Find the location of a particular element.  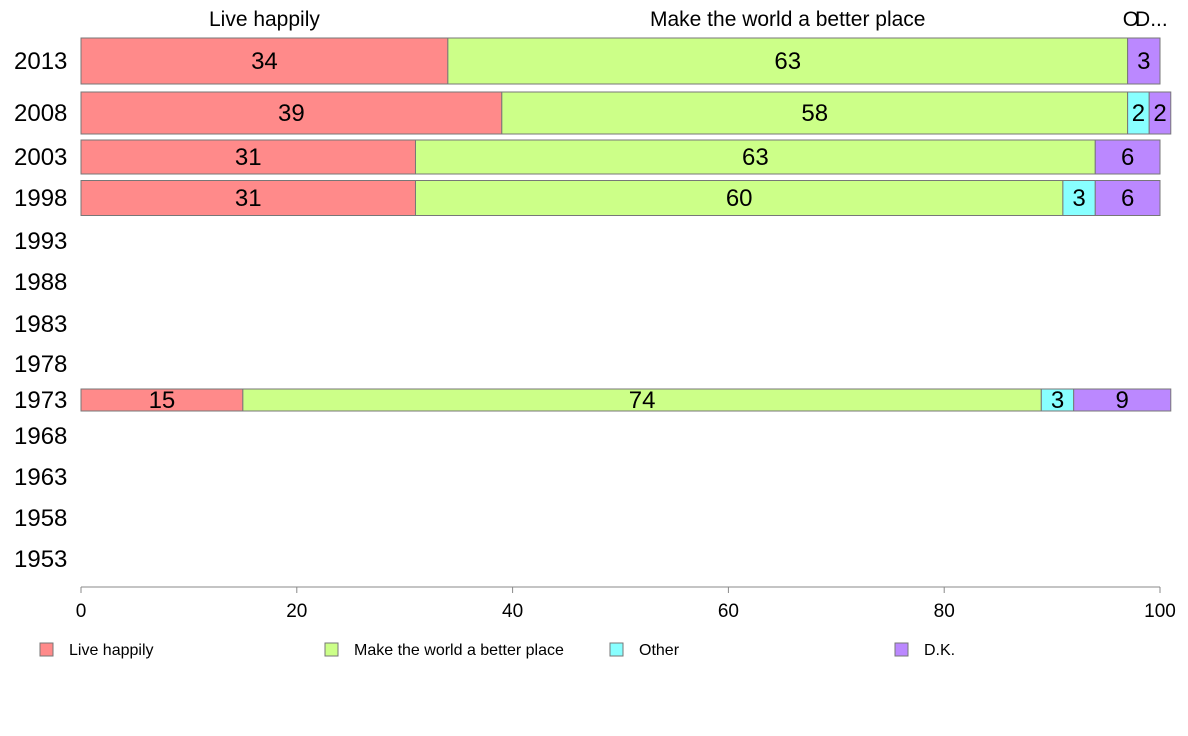

x-axis: 0 20 40 60 80 100 is located at coordinates (626, 604).